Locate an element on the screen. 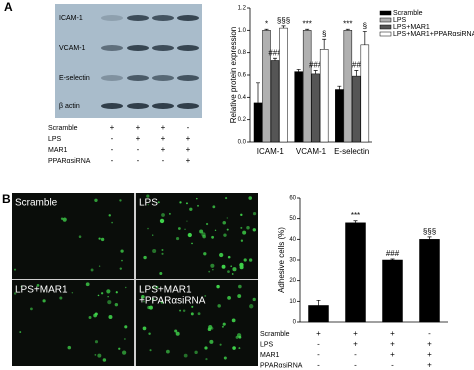 Image resolution: width=474 pixels, height=370 pixels. panel-label: A is located at coordinates (8, 7).